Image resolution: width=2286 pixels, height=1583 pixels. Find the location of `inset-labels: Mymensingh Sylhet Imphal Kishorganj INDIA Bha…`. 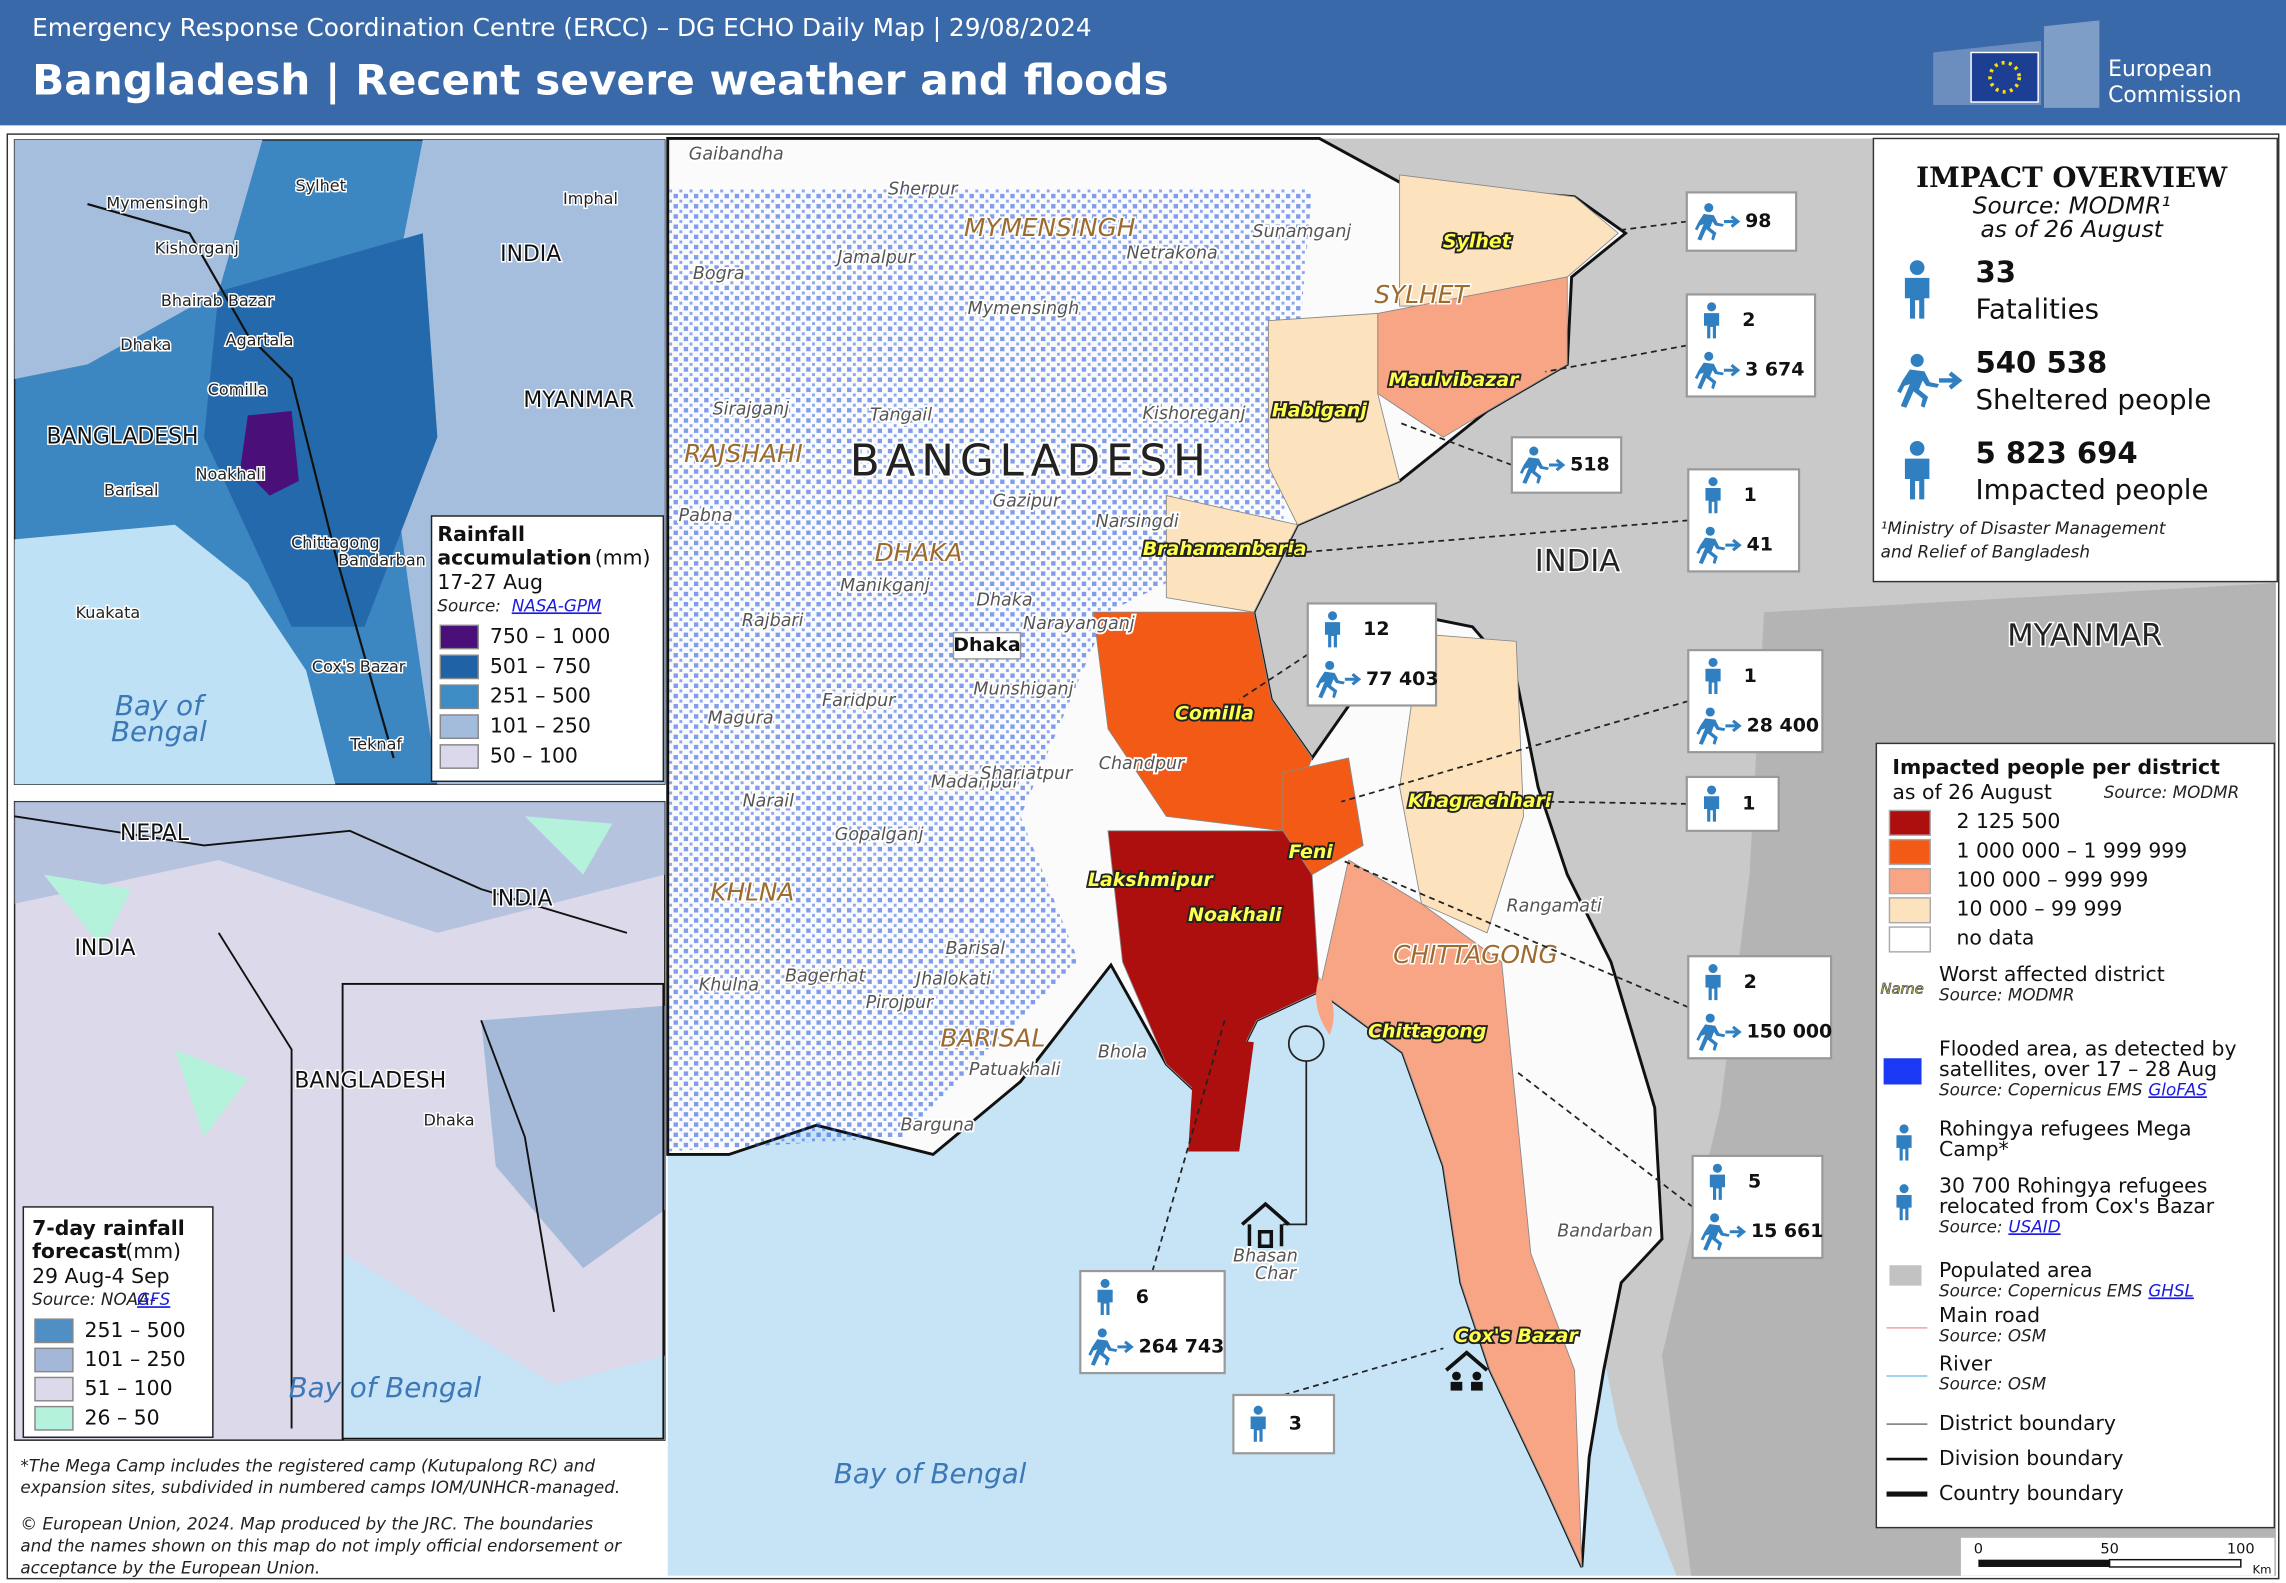

inset-labels: Mymensingh Sylhet Imphal Kishorganj INDIA Bha… is located at coordinates (340, 465).